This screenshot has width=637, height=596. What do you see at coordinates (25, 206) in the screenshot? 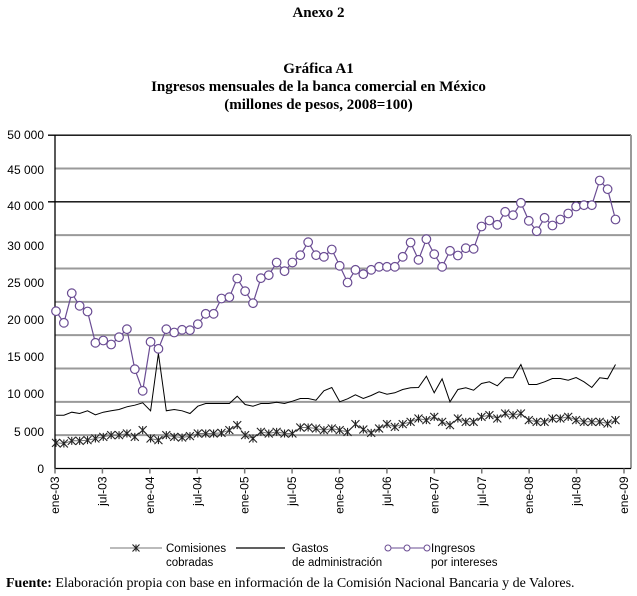
I see `y-tick-label: 40 000` at bounding box center [25, 206].